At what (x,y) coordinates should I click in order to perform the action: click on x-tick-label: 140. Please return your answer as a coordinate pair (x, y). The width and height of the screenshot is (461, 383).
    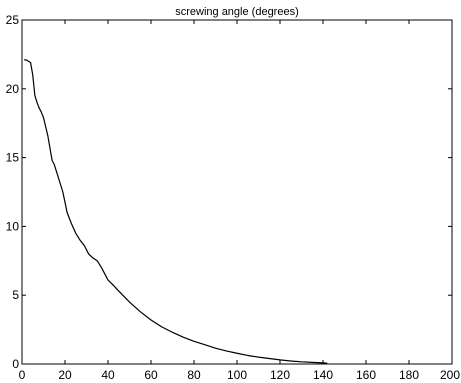
    Looking at the image, I should click on (323, 375).